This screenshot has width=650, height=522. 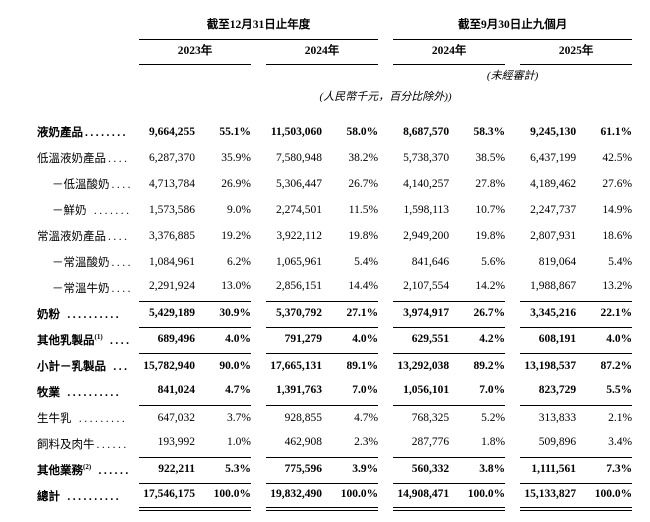 What do you see at coordinates (513, 26) in the screenshot?
I see `period-group-title-9m: 截至9月30日止九個月` at bounding box center [513, 26].